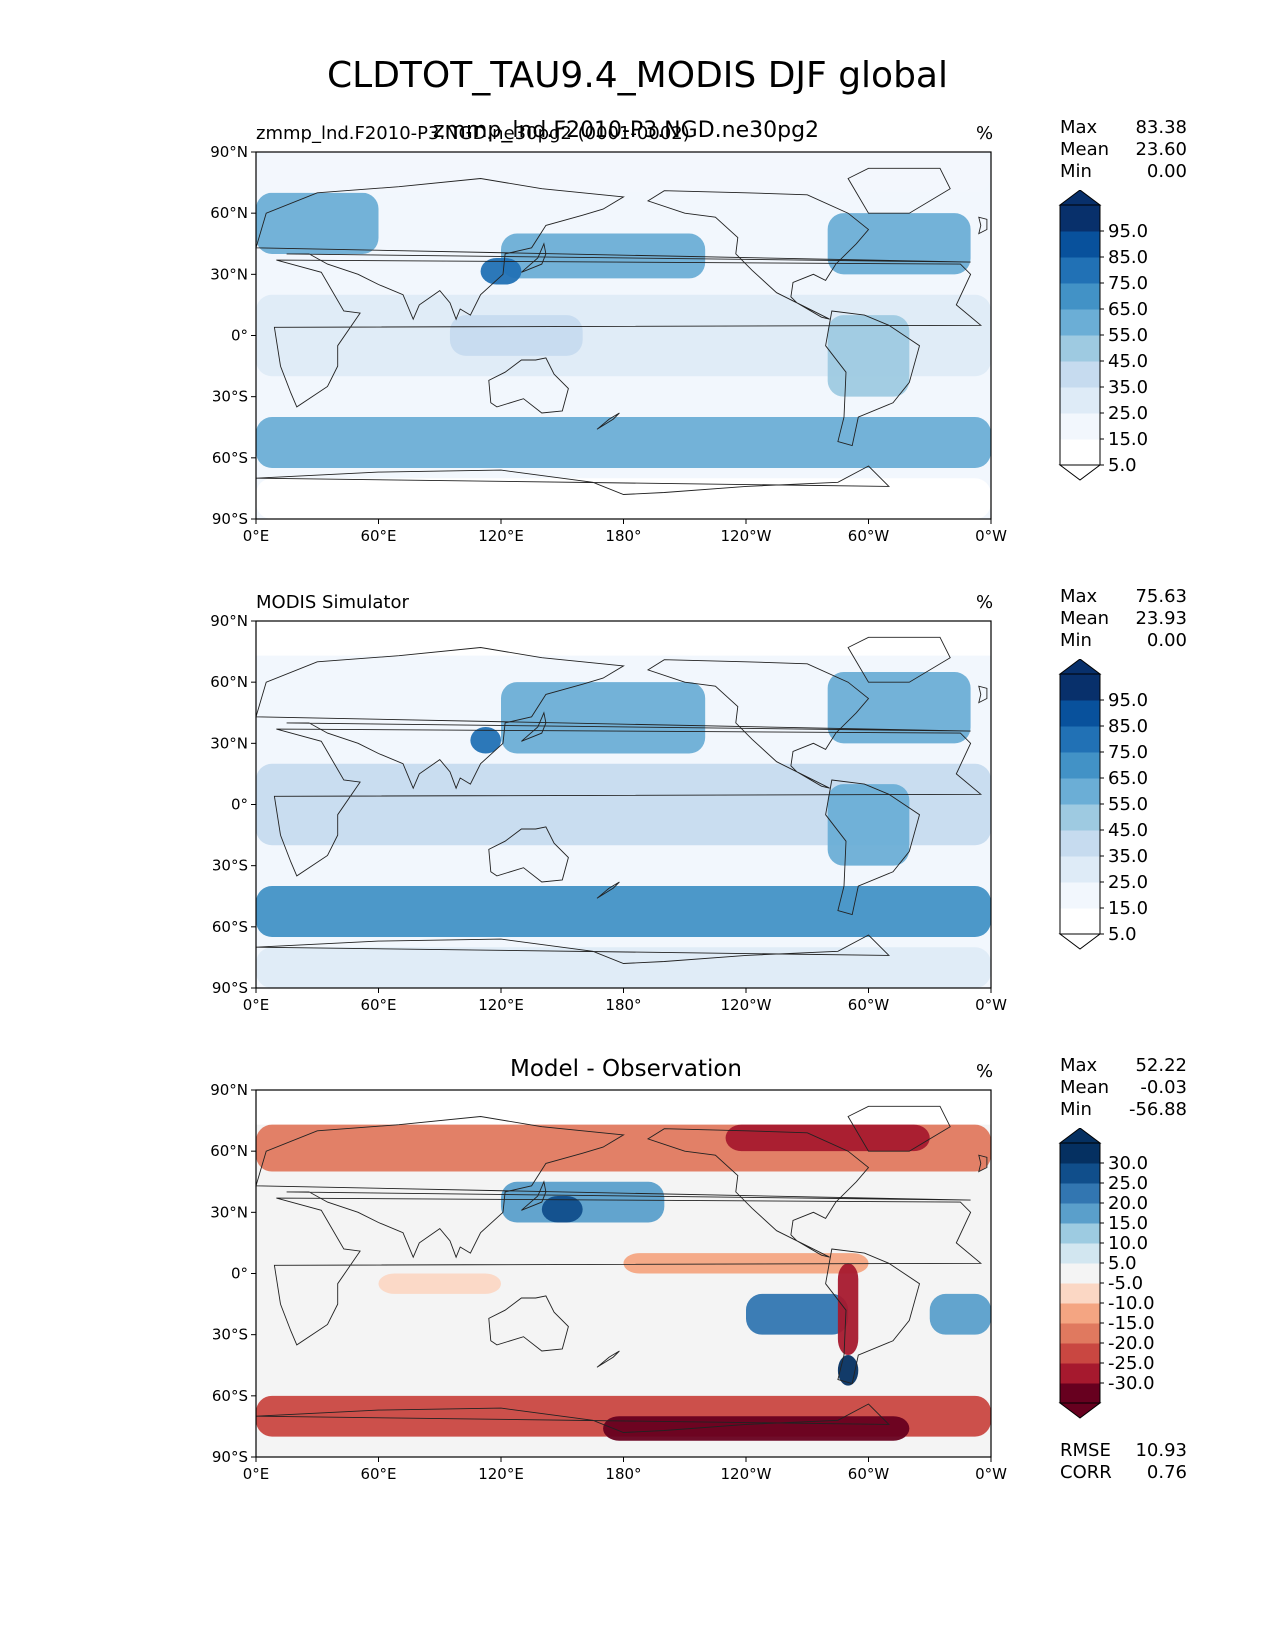  What do you see at coordinates (1123, 172) in the screenshot?
I see `stat-row: Min 0.00` at bounding box center [1123, 172].